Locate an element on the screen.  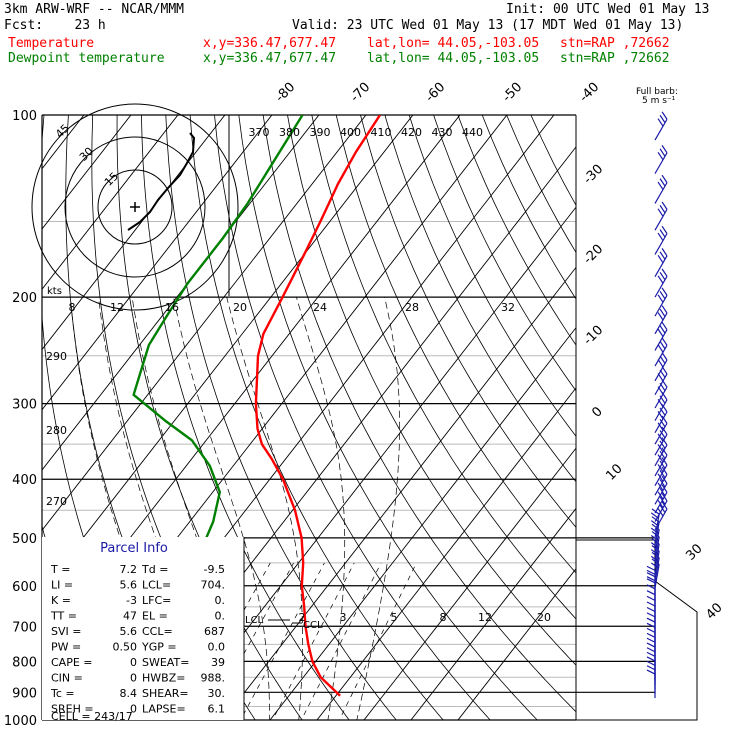
theta-label: 400 is located at coordinates (350, 132).